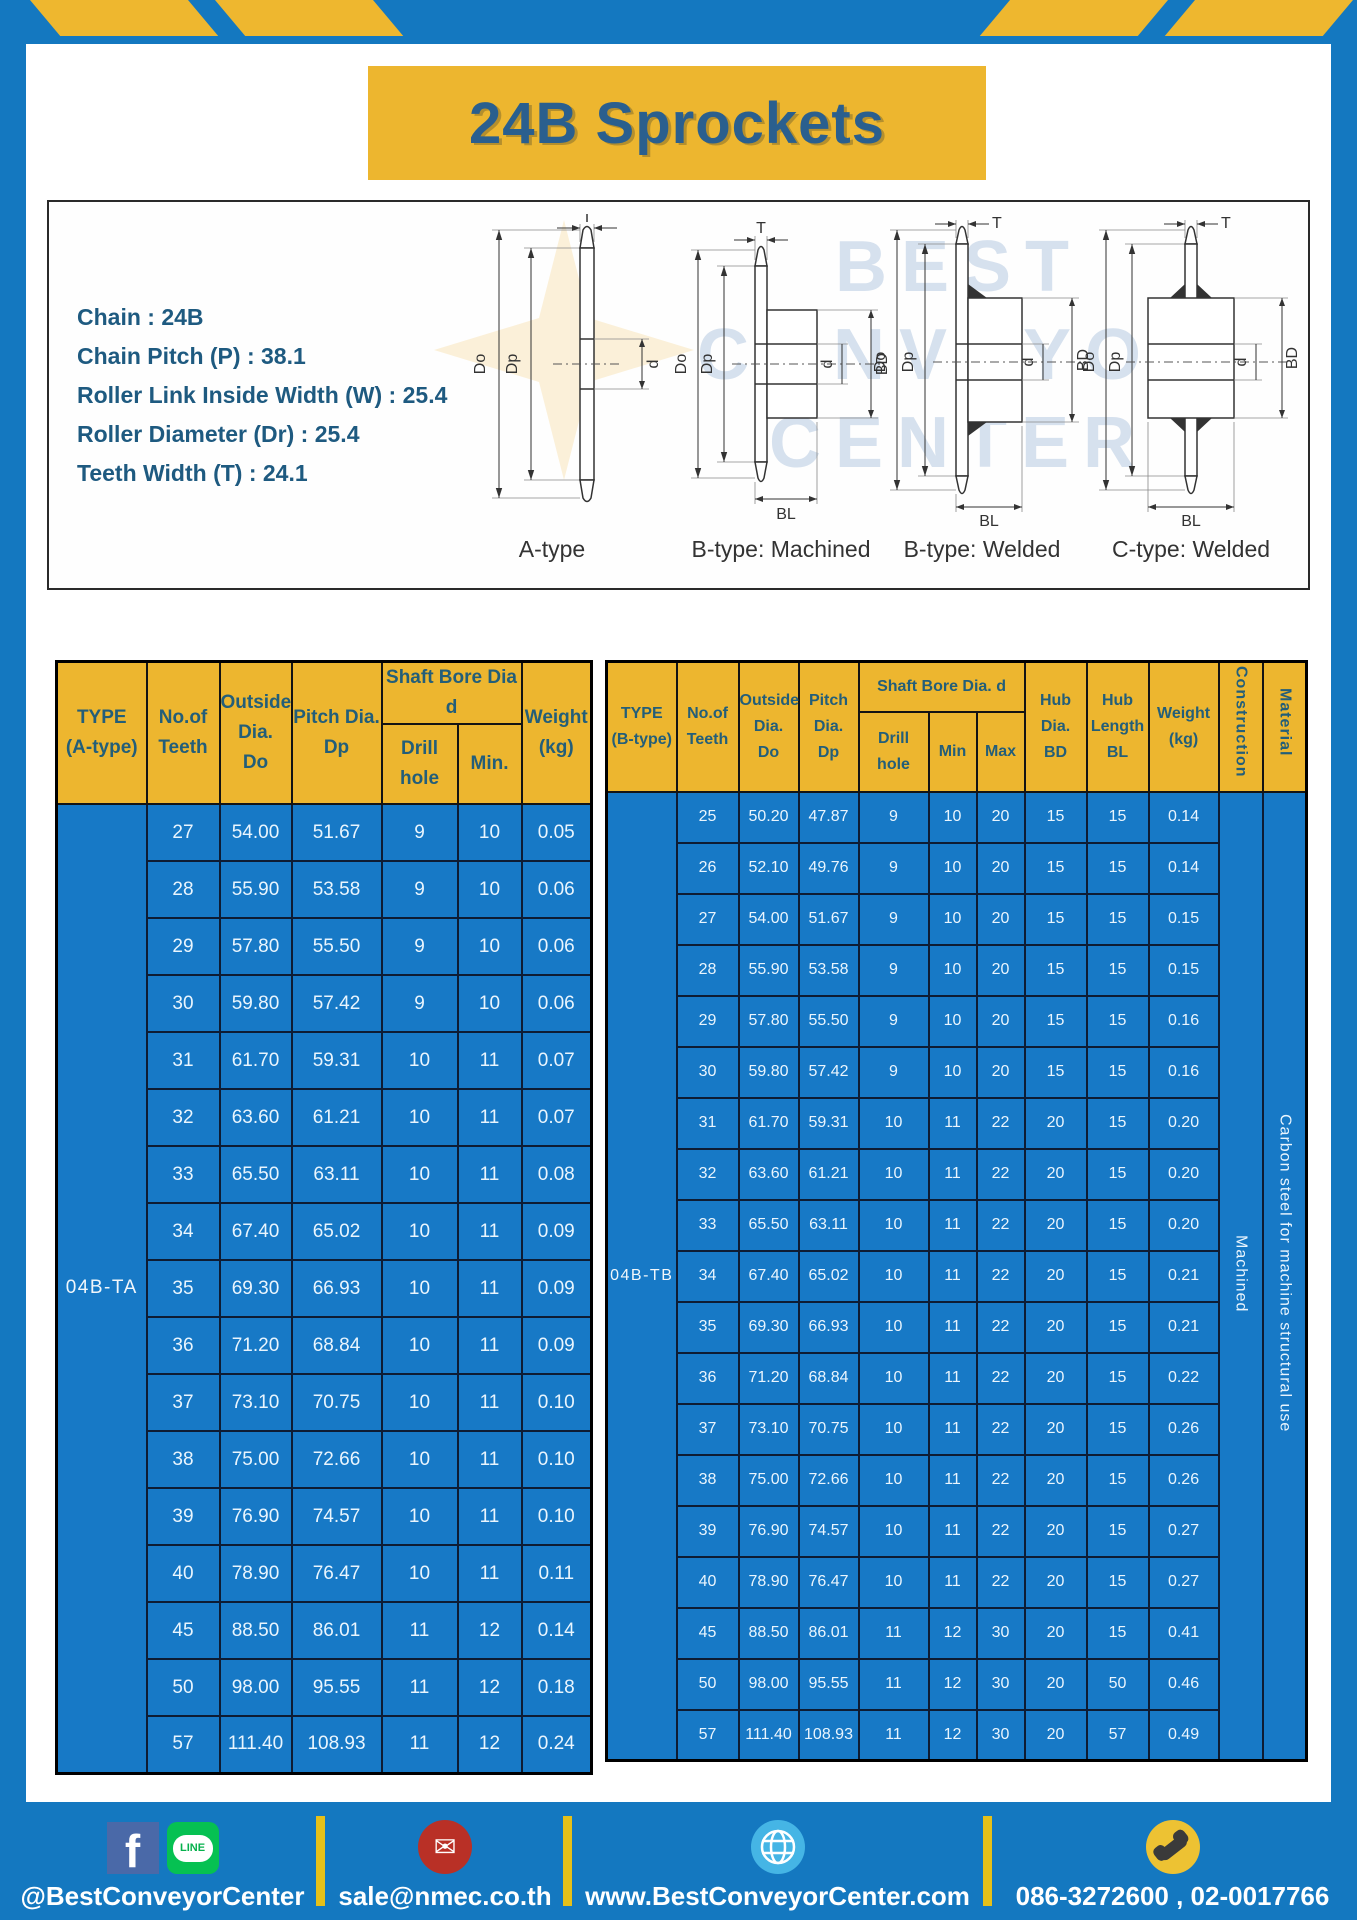  I want to click on col-header-hub-dia: Hub Dia. BD, so click(1055, 726).